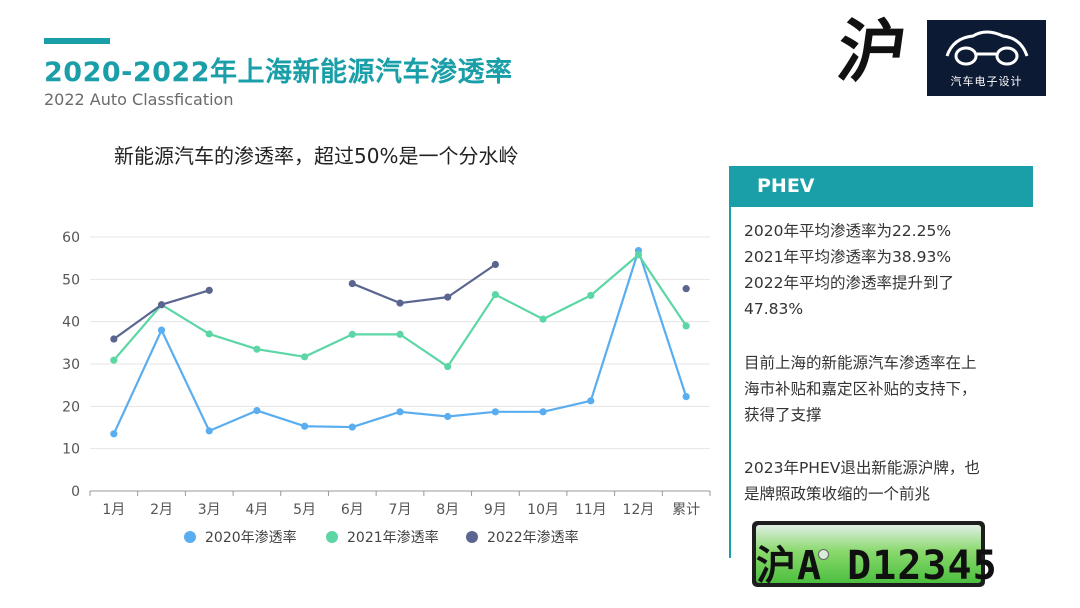 This screenshot has width=1080, height=608. What do you see at coordinates (848, 231) in the screenshot?
I see `stat-line-2020: 2020年平均渗透率为22.25%` at bounding box center [848, 231].